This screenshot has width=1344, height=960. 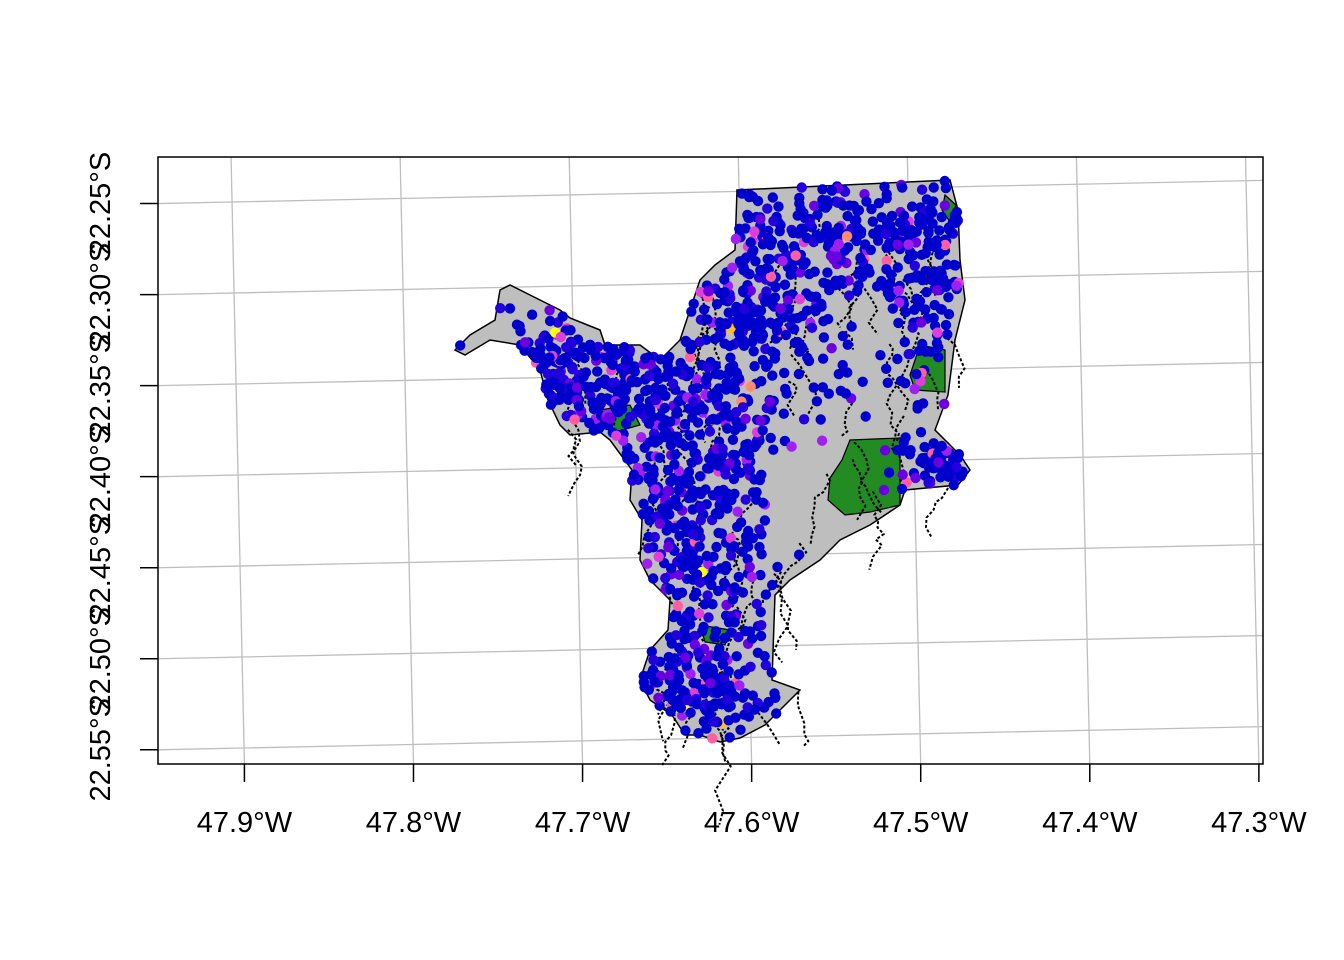 I want to click on x-axis-tick-label: 47.9°W, so click(x=245, y=823).